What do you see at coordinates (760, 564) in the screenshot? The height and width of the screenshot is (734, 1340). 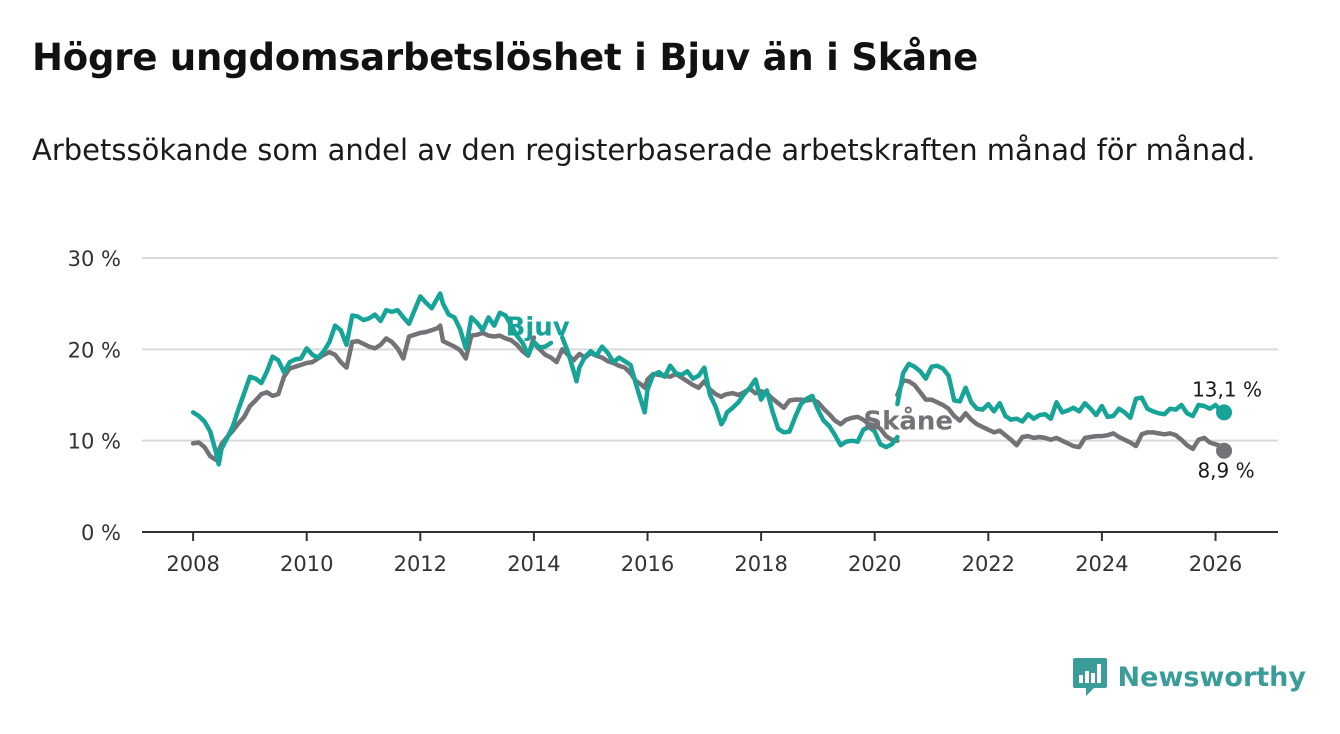 I see `x-tick-label: 2018` at bounding box center [760, 564].